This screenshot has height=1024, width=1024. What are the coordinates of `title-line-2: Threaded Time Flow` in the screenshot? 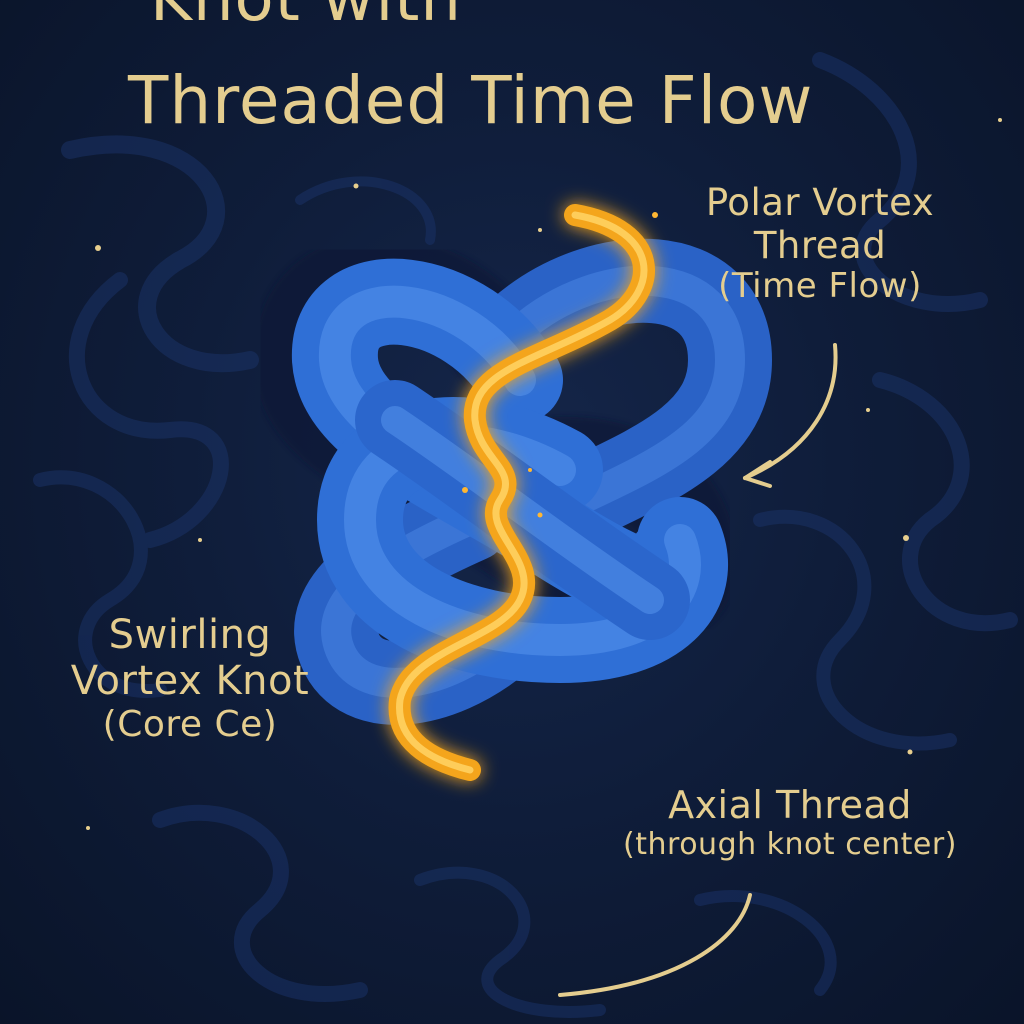 It's located at (471, 100).